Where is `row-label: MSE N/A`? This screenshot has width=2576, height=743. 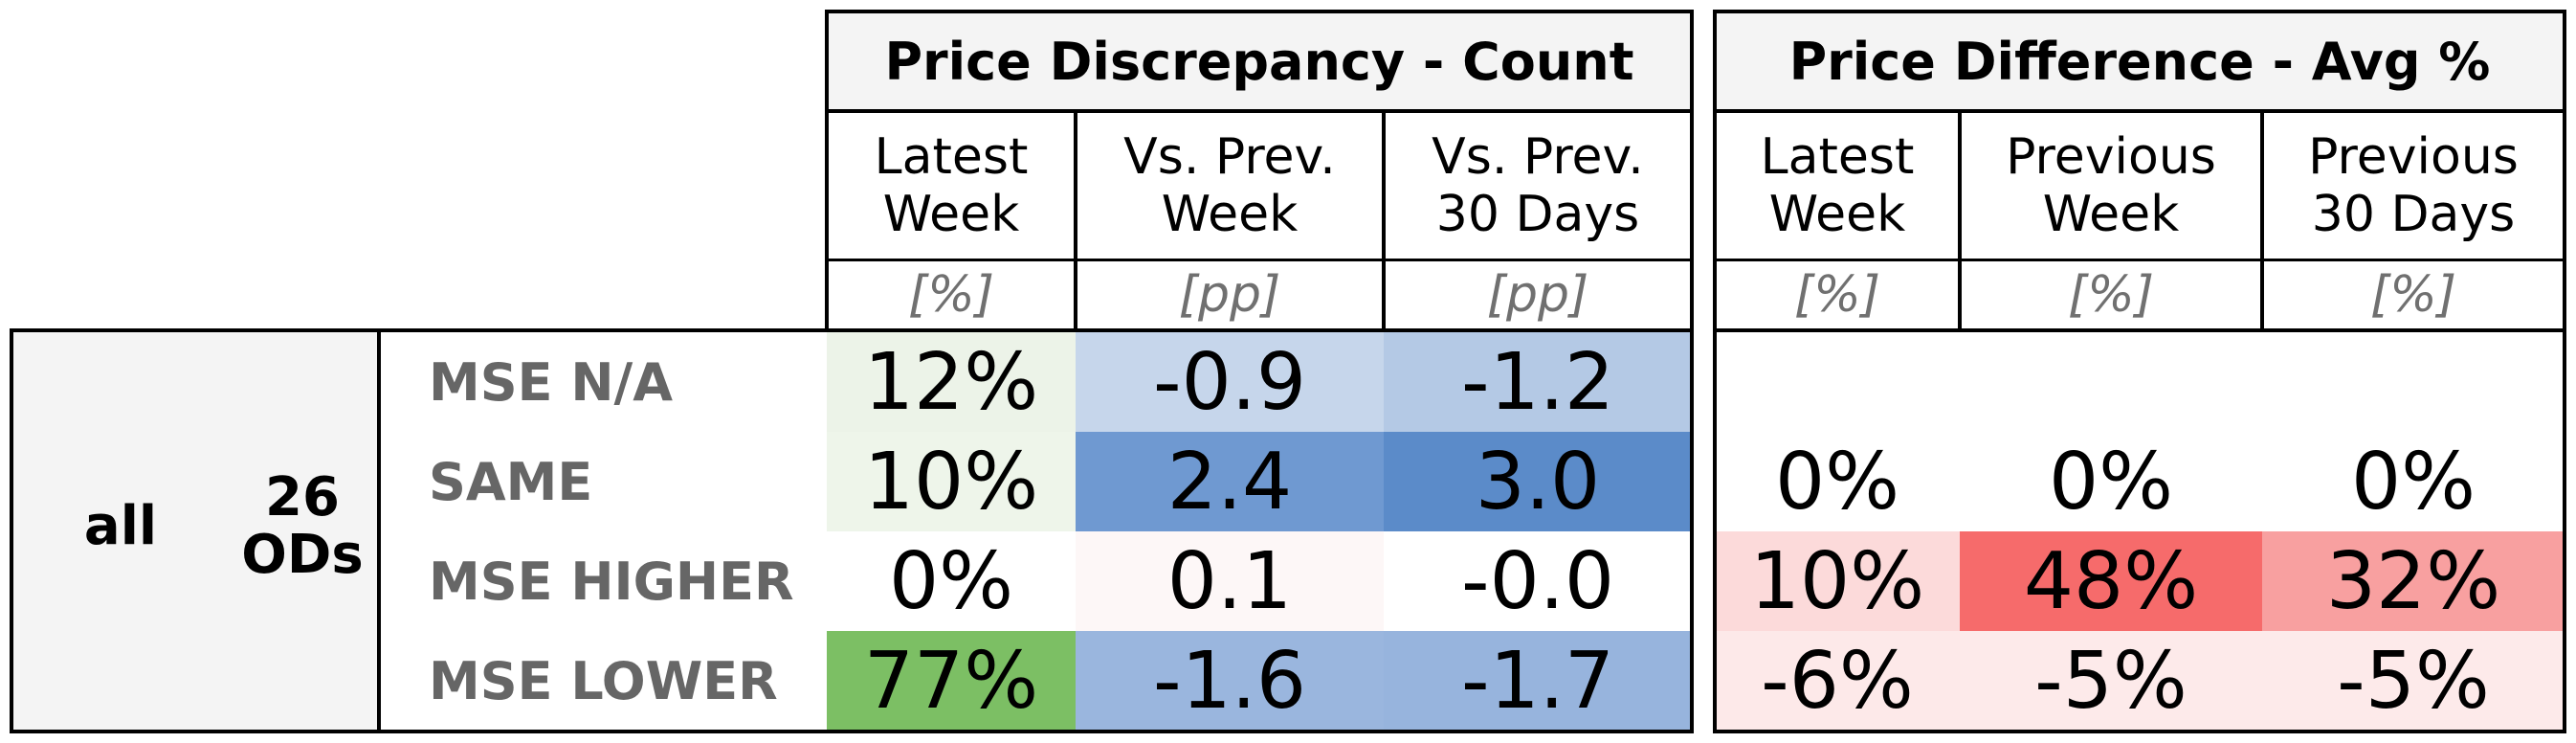
row-label: MSE N/A is located at coordinates (551, 382).